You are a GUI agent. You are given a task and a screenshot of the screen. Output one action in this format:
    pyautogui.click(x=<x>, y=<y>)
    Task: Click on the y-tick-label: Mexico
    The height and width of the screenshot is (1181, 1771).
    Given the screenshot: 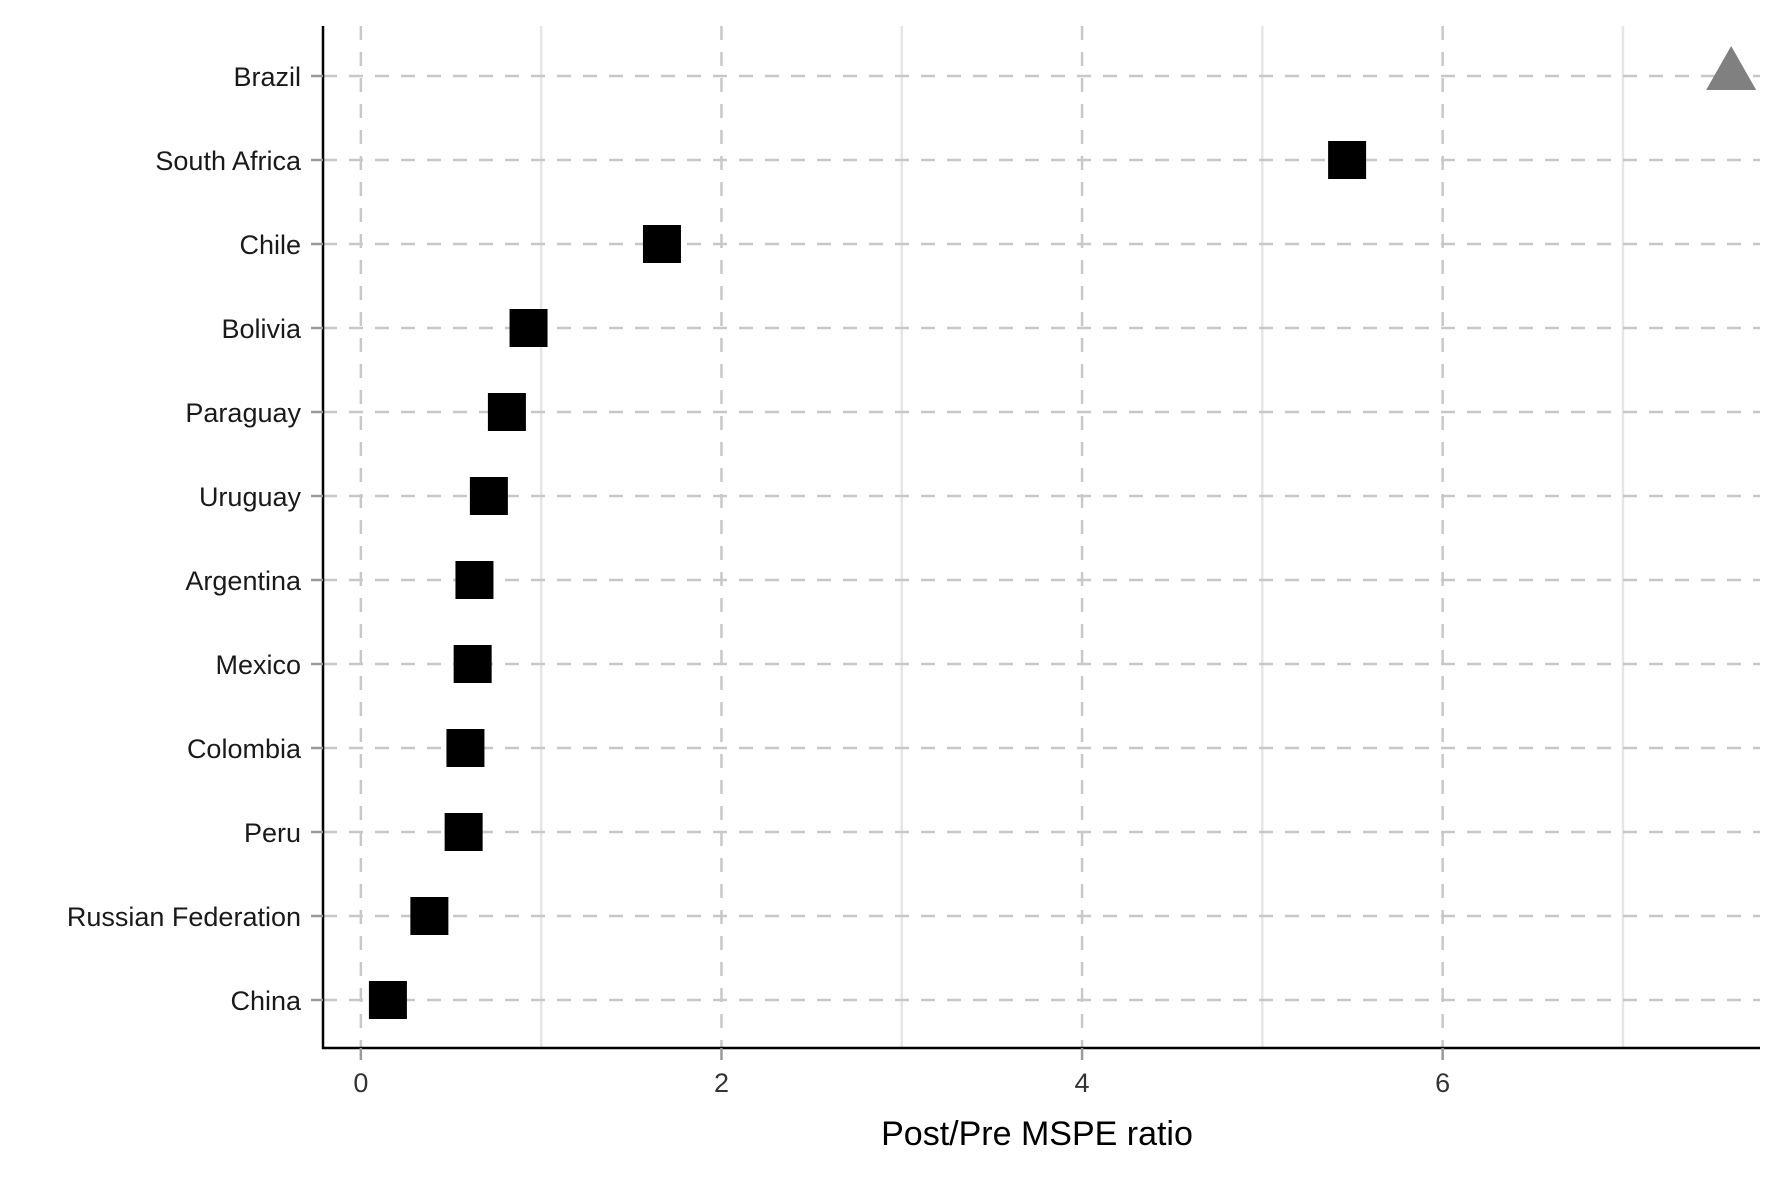 What is the action you would take?
    pyautogui.click(x=258, y=665)
    